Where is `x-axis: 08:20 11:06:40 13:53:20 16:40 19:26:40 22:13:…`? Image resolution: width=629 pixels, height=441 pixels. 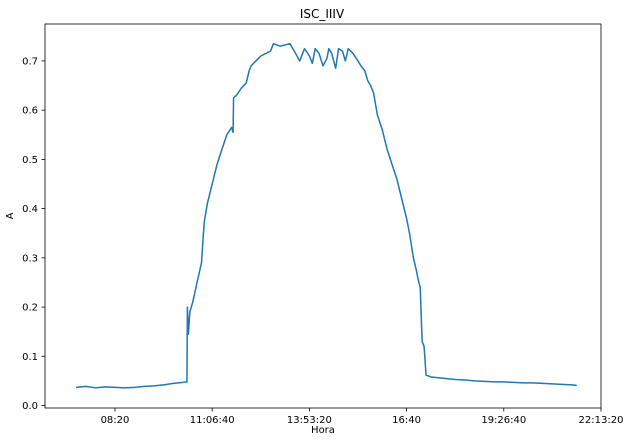 x-axis: 08:20 11:06:40 13:53:20 16:40 19:26:40 22:13:… is located at coordinates (362, 417).